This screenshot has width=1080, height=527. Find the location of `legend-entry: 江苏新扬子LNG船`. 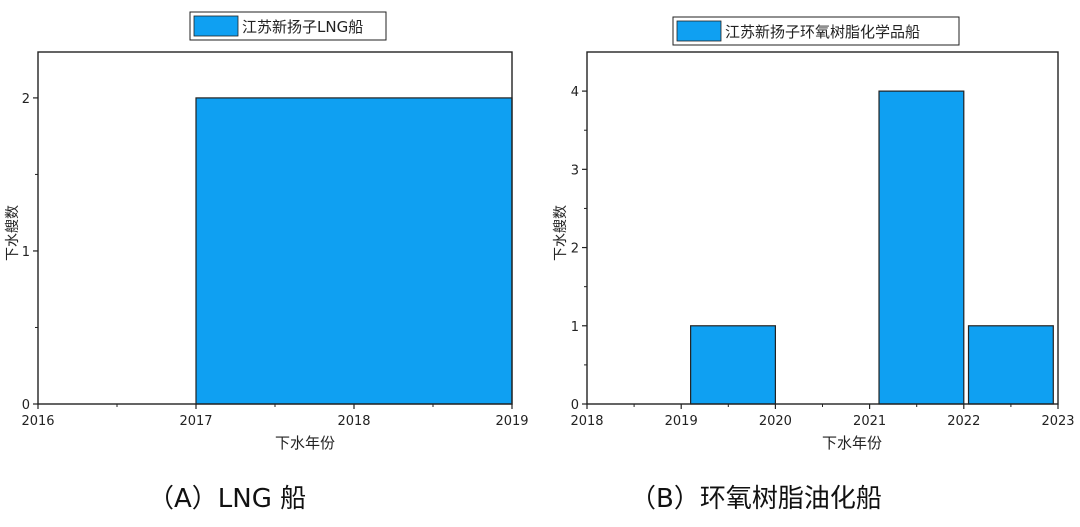

legend-entry: 江苏新扬子LNG船 is located at coordinates (302, 27).